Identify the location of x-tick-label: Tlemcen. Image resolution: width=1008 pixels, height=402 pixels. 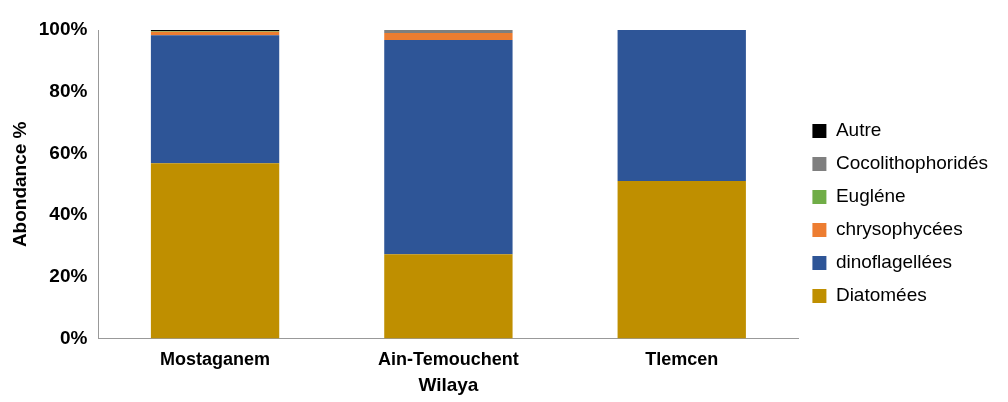
(682, 359).